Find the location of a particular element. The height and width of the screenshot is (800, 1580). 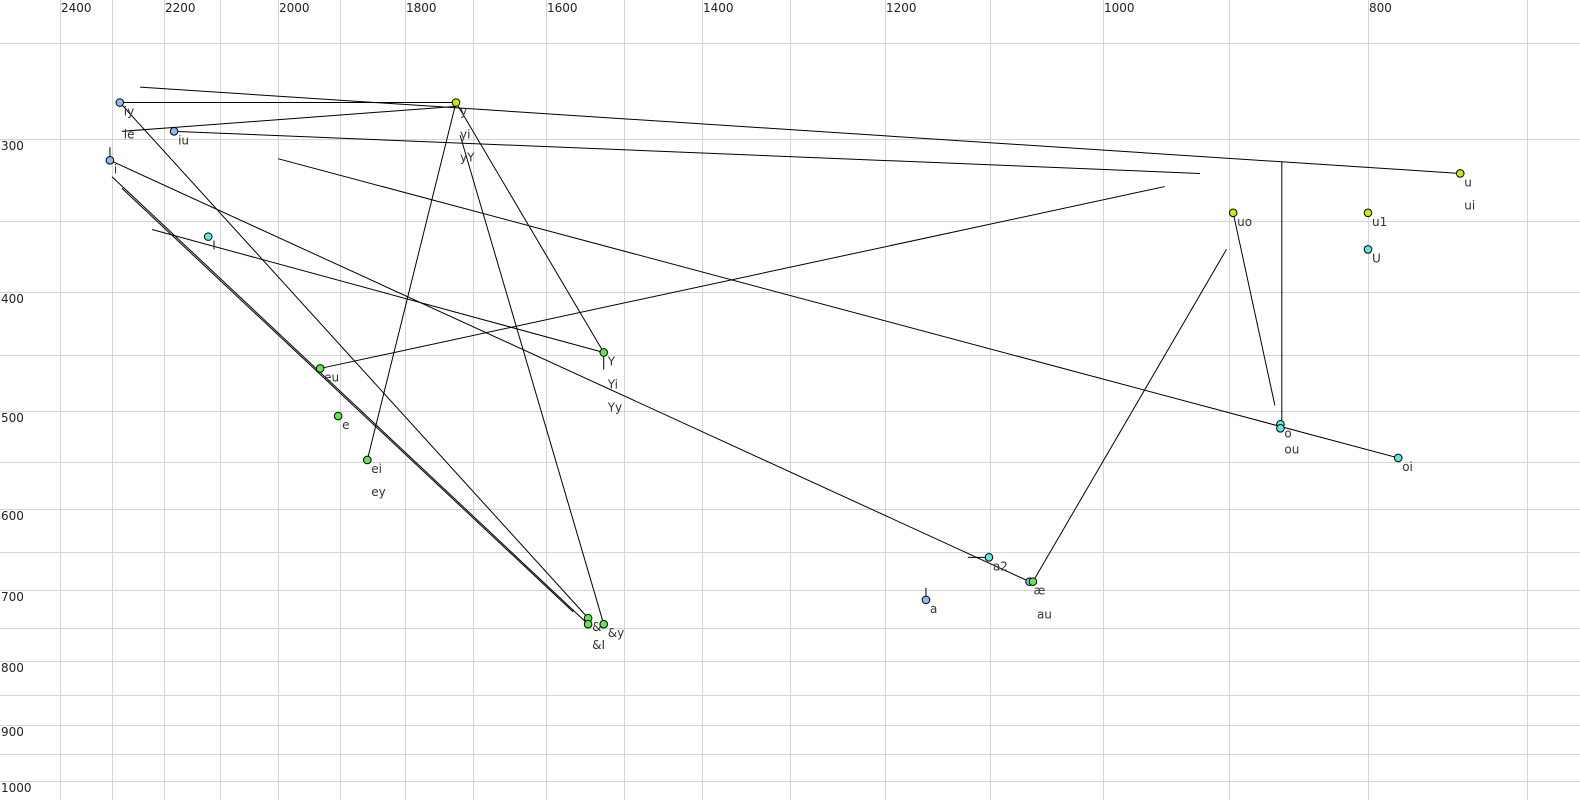

y-tick-label: 400 is located at coordinates (12, 299).